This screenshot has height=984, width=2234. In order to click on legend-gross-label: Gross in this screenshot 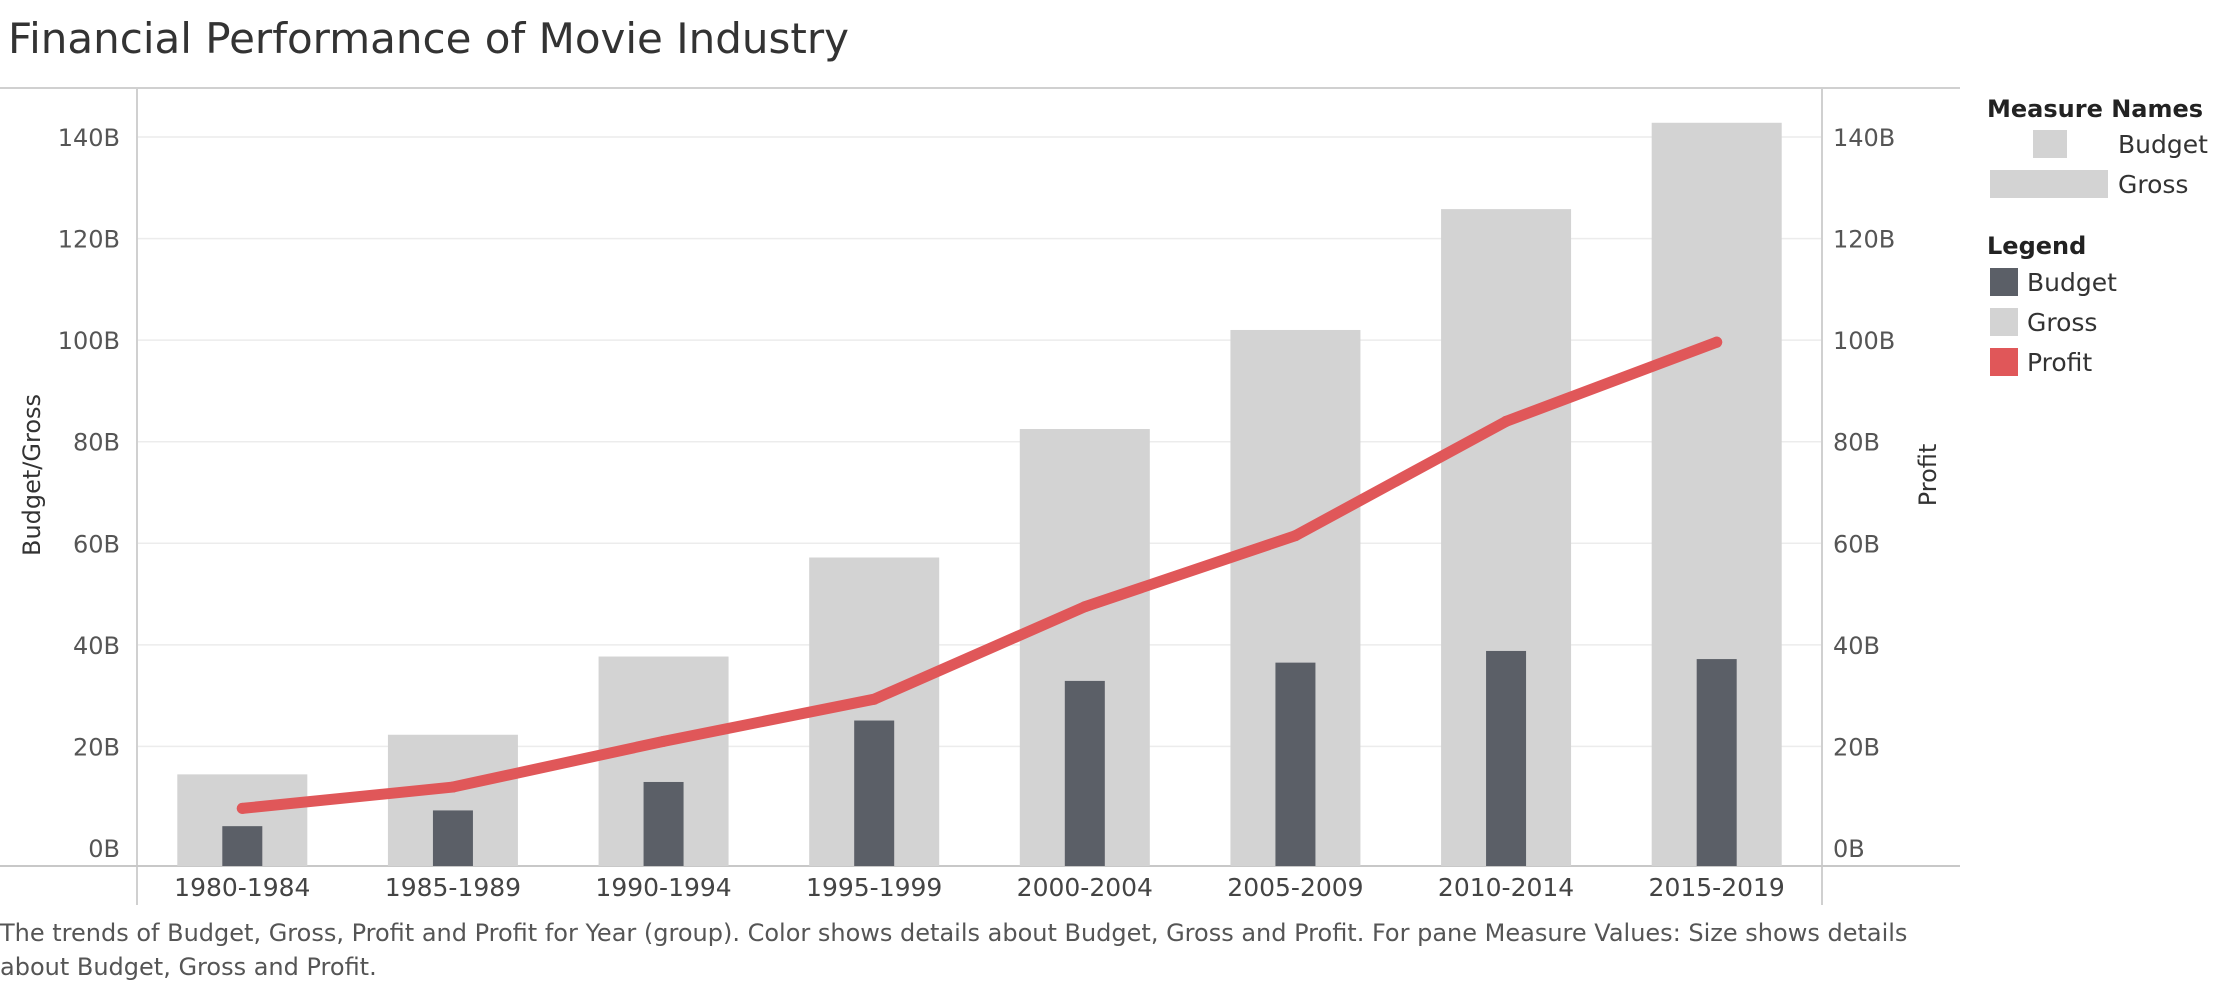, I will do `click(2062, 322)`.